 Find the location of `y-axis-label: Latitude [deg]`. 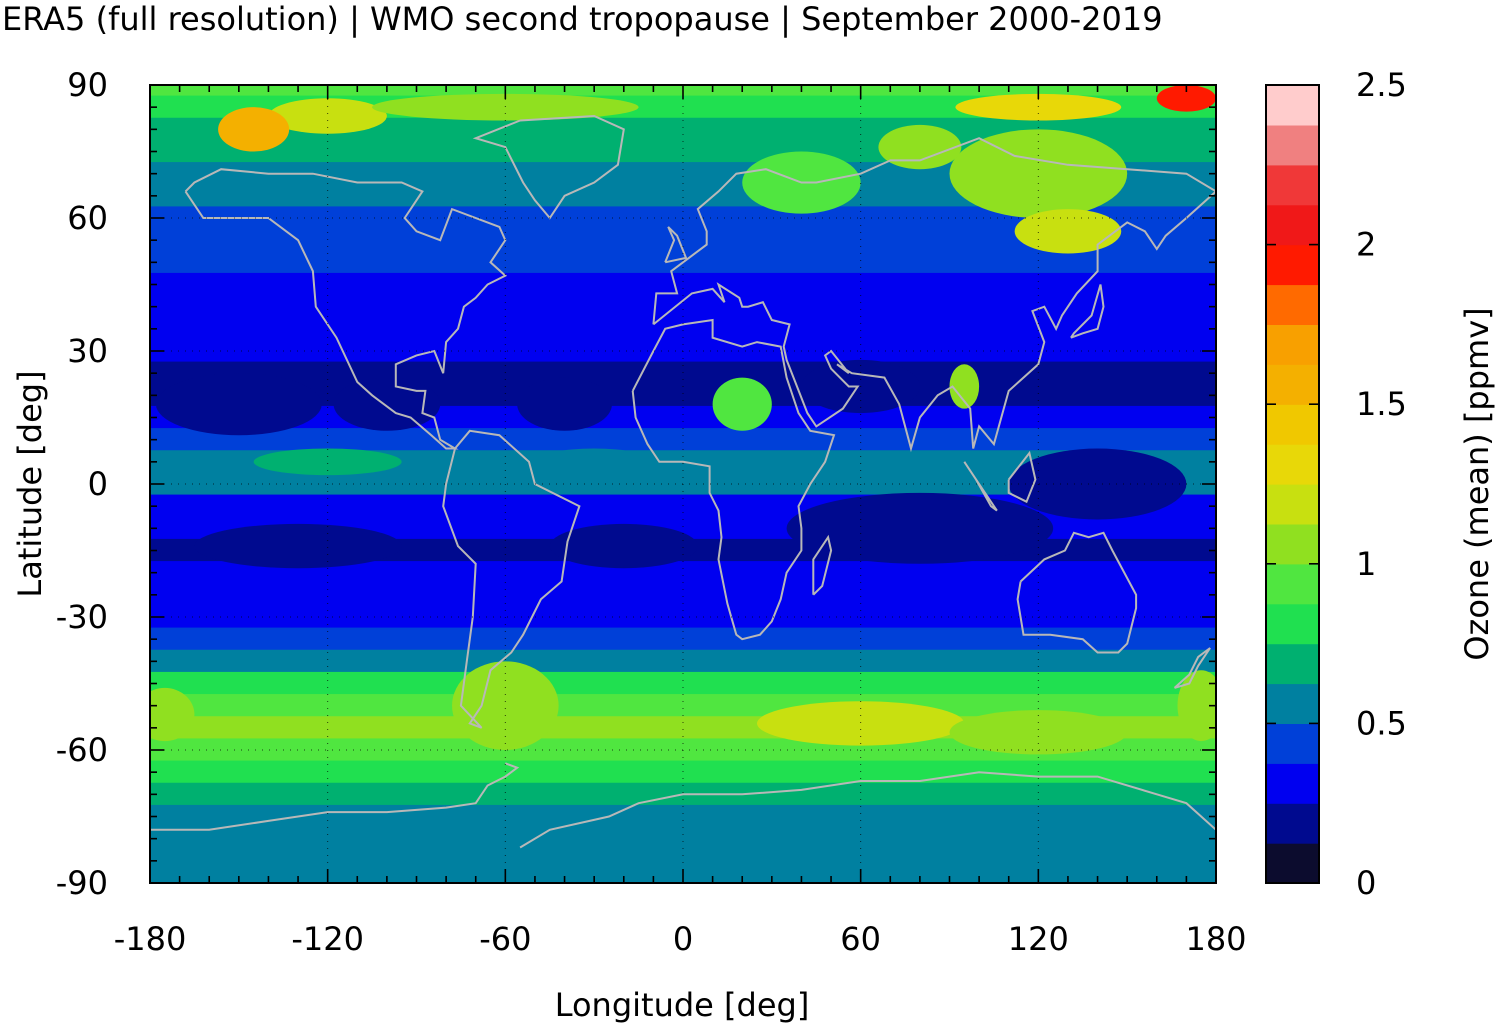

y-axis-label: Latitude [deg] is located at coordinates (30, 483).